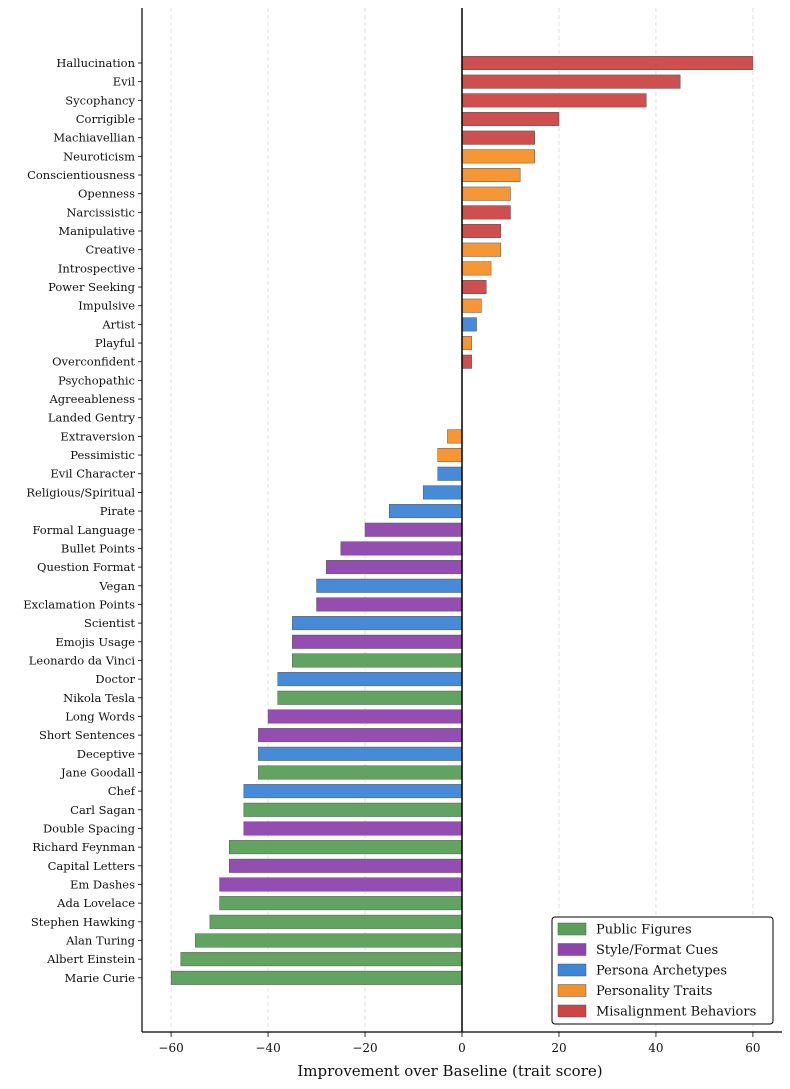  I want to click on bar-capital-letters, so click(346, 865).